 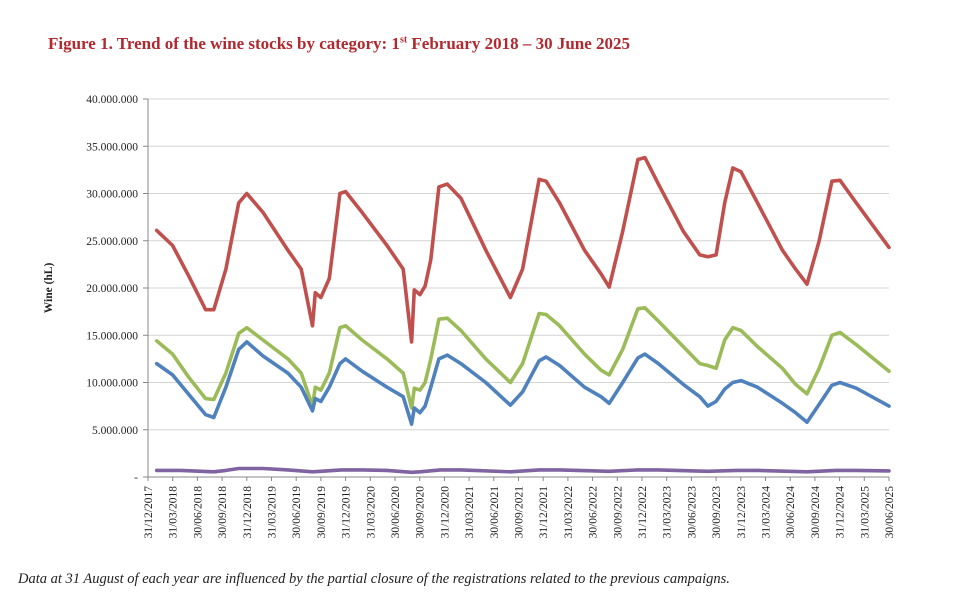 What do you see at coordinates (347, 512) in the screenshot?
I see `xtick-label-8: 31/12/2019` at bounding box center [347, 512].